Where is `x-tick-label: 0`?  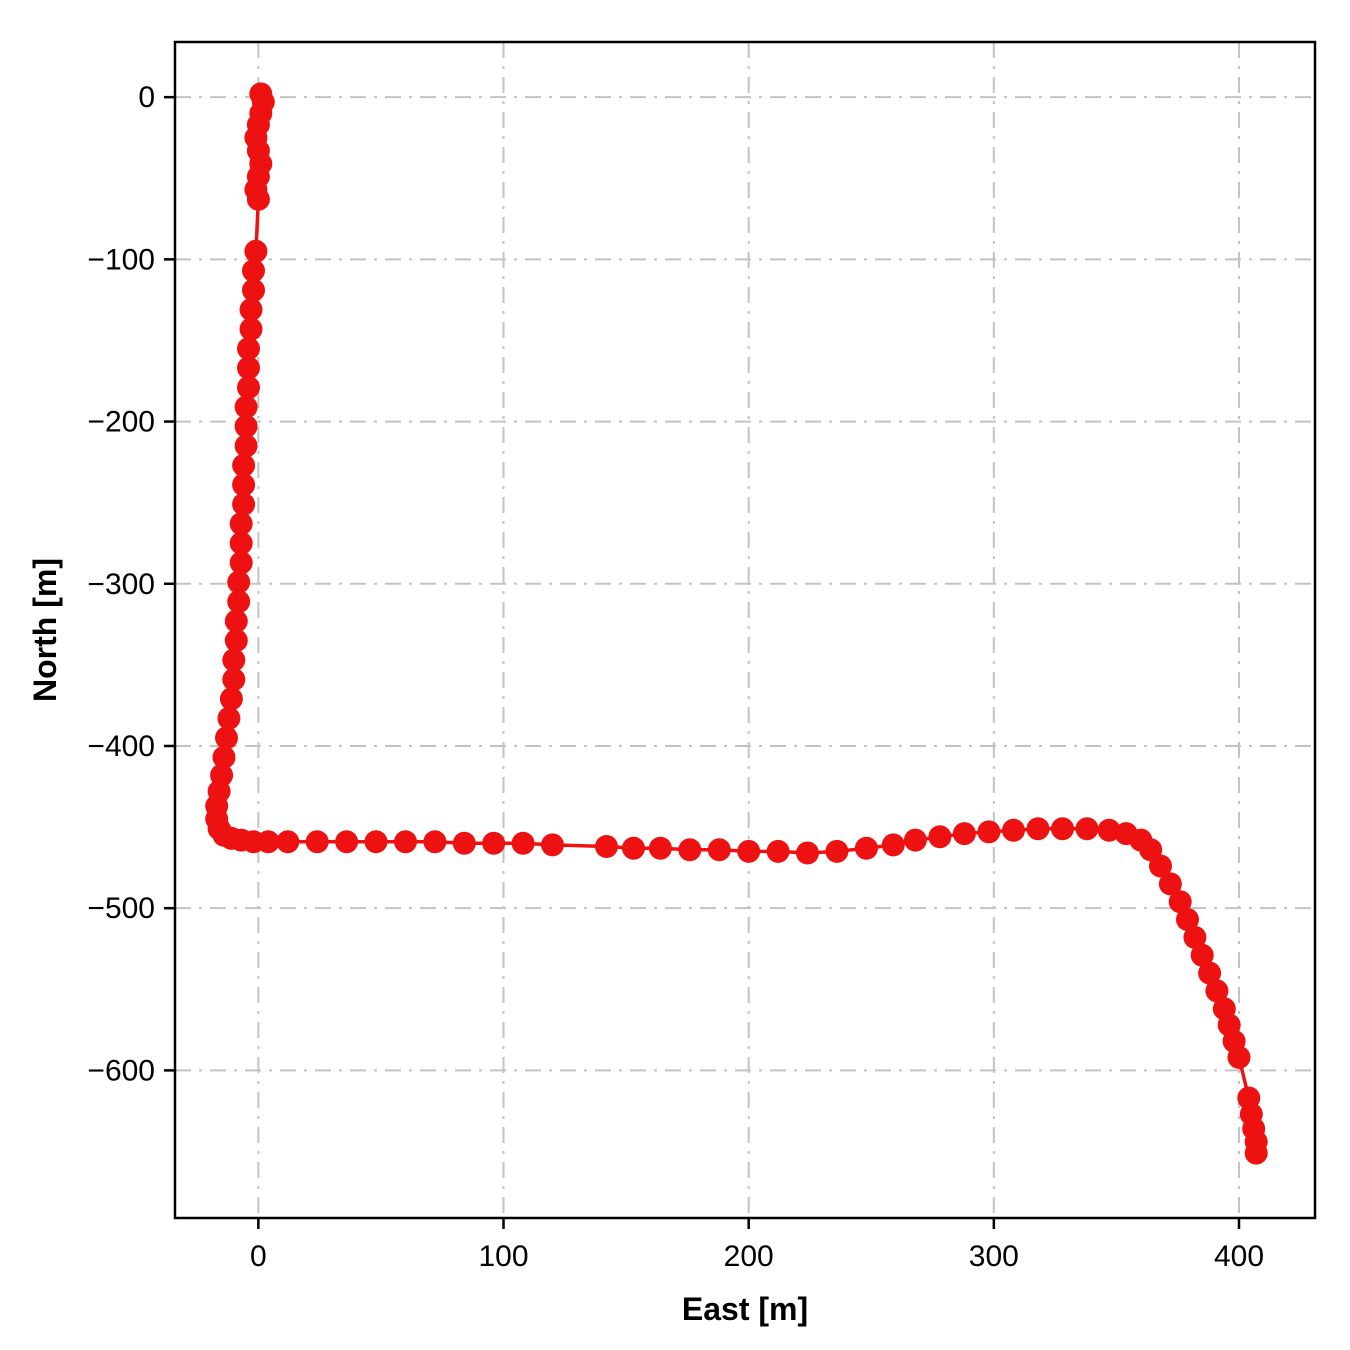 x-tick-label: 0 is located at coordinates (258, 1256).